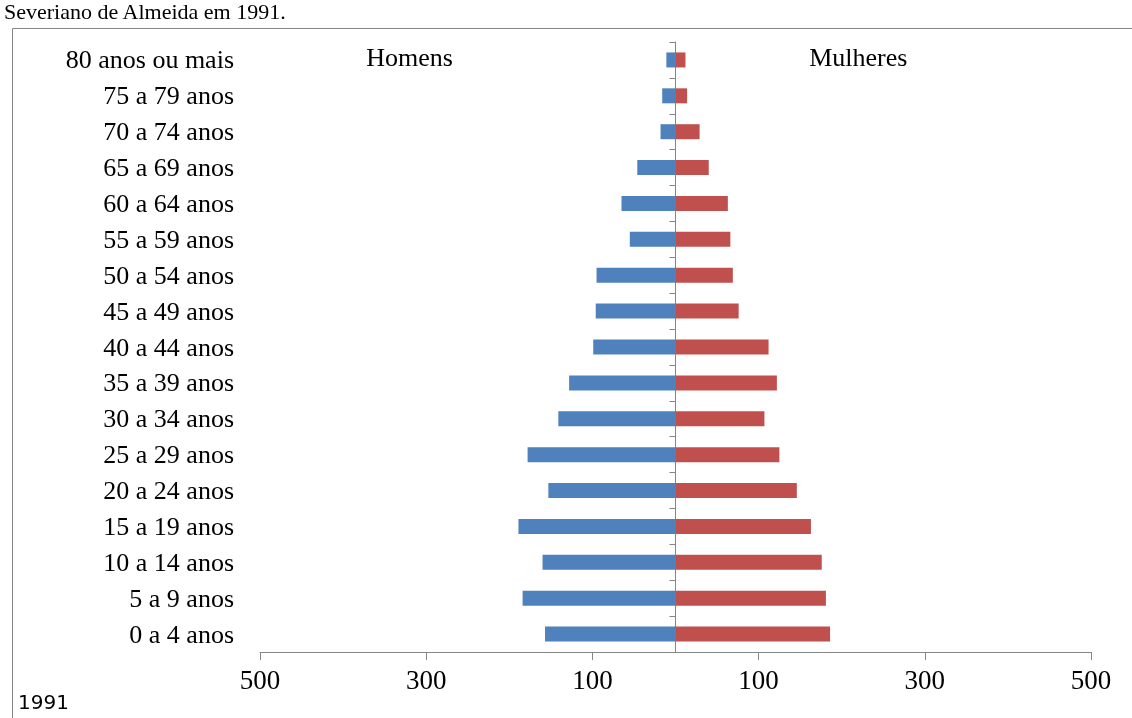  I want to click on y-tick-label: 30 a 34 anos, so click(168, 419).